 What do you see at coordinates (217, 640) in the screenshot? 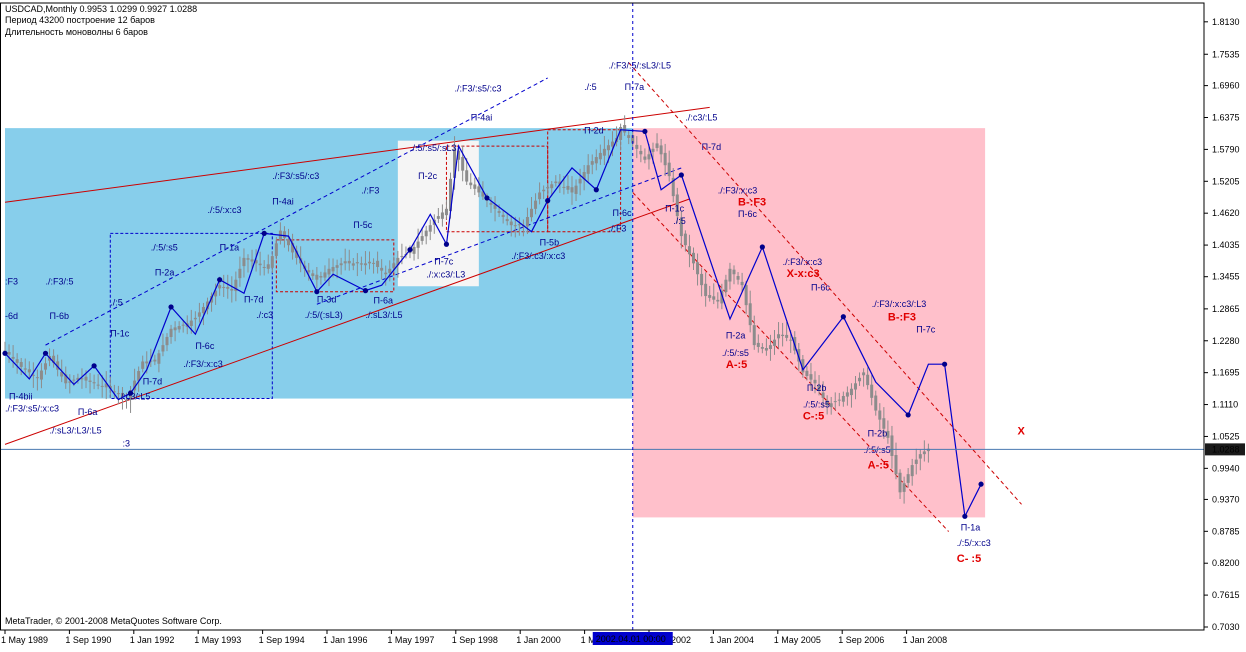
I see `x-tick-label: 1 May 1993` at bounding box center [217, 640].